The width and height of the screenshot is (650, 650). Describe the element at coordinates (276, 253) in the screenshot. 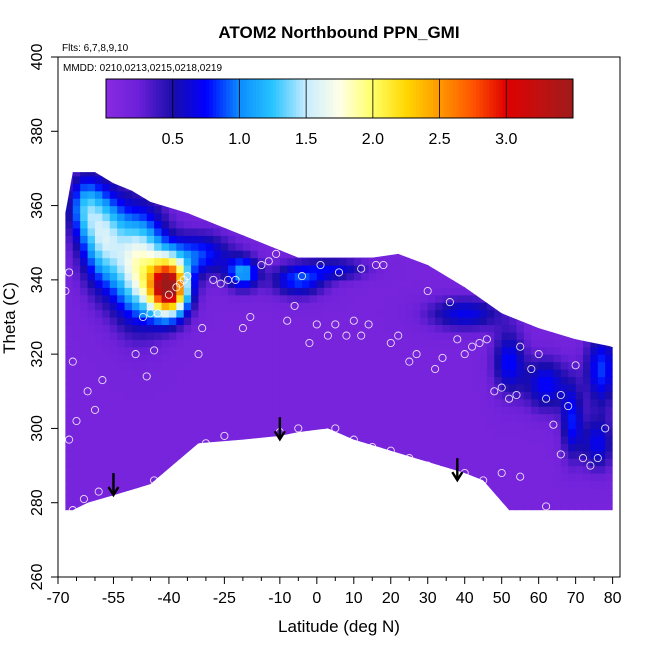

I see `observation-point` at that location.